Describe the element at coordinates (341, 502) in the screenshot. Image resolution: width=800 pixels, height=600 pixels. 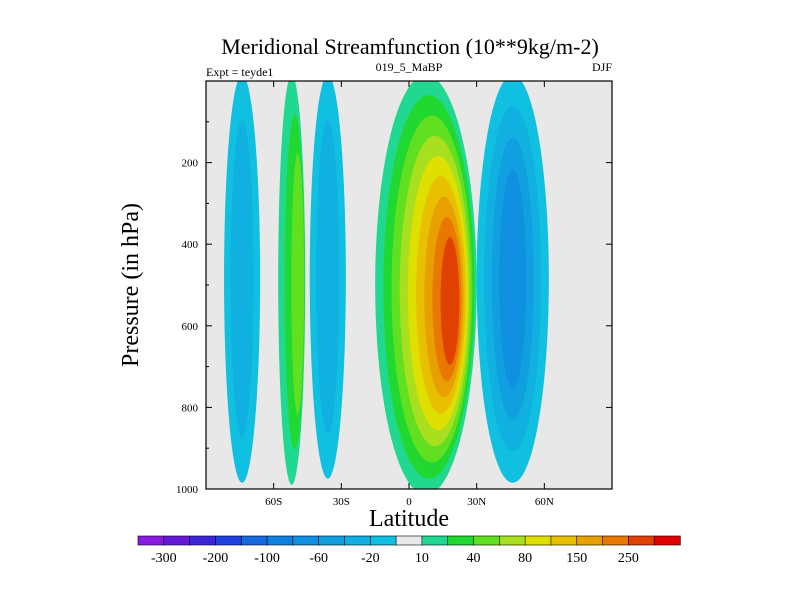
I see `x-tick-label: 30S` at that location.